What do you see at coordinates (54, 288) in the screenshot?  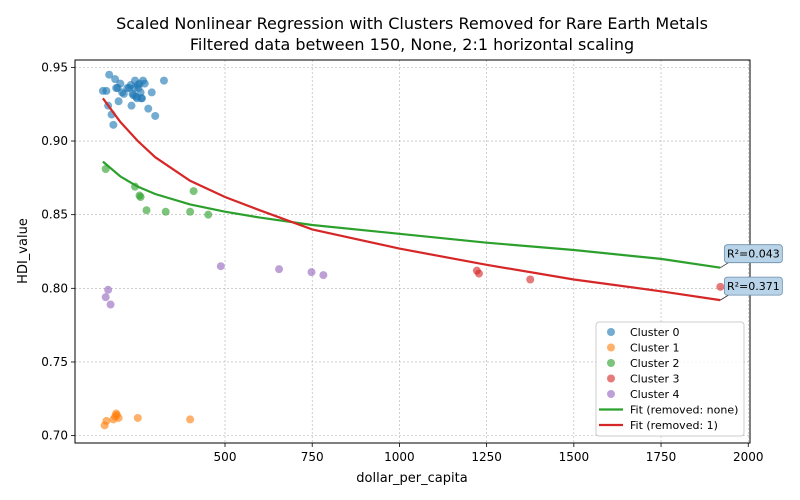 I see `y-tick-label: 0.80` at bounding box center [54, 288].